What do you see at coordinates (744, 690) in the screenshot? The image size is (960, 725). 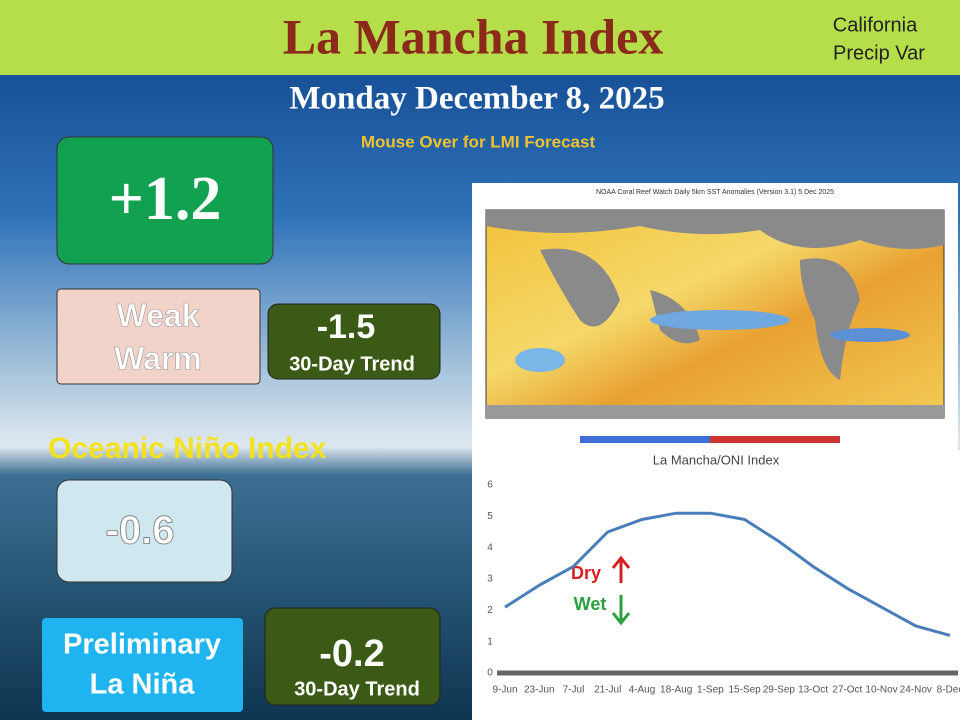 I see `x-tick-label: 15-Sep` at bounding box center [744, 690].